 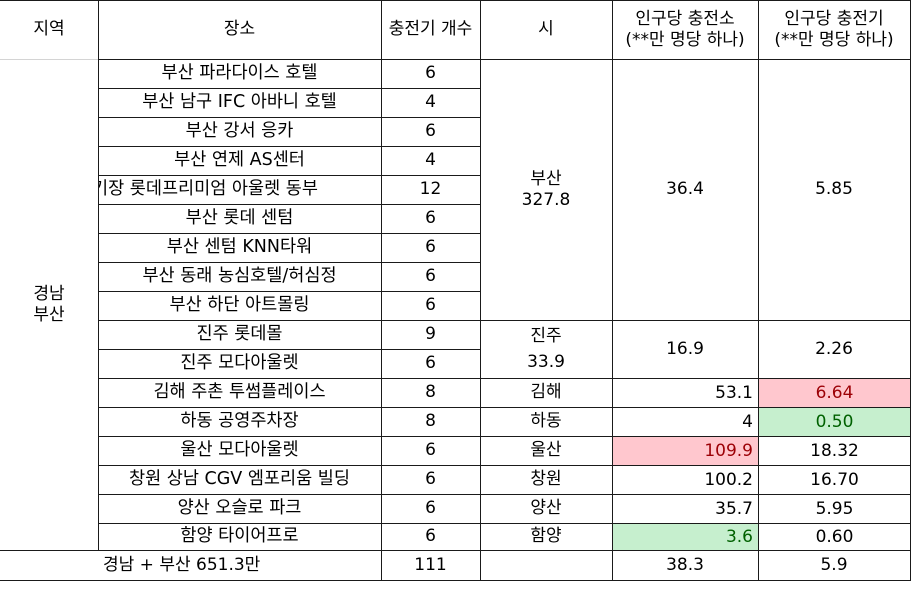 What do you see at coordinates (239, 247) in the screenshot?
I see `place-cell: 부산 센텀 KNN타워` at bounding box center [239, 247].